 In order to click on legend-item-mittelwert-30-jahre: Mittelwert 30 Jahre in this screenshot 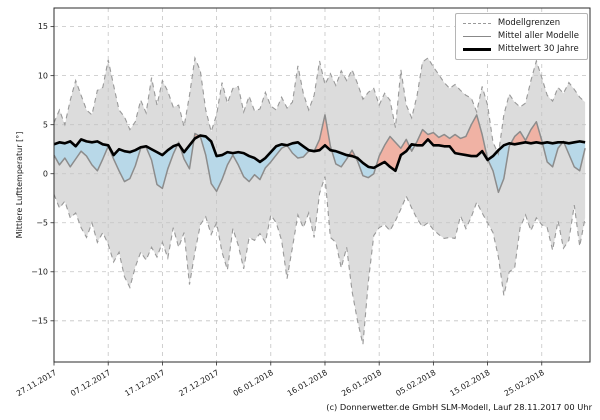, I will do `click(520, 49)`.